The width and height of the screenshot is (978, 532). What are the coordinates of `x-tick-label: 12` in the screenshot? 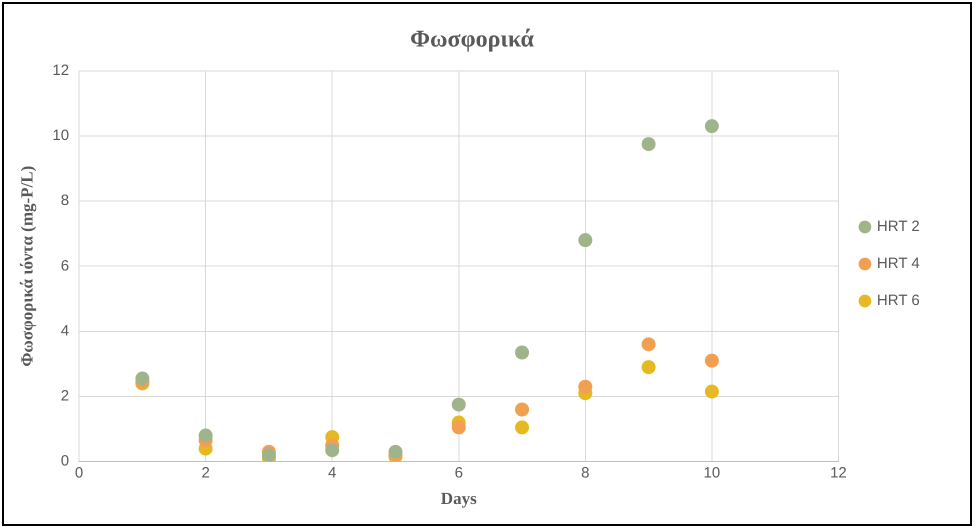 It's located at (838, 473).